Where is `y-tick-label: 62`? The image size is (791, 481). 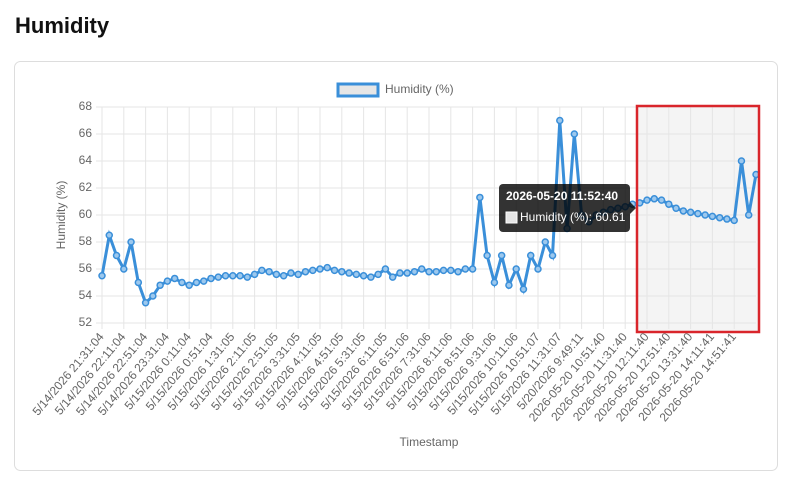 y-tick-label: 62 is located at coordinates (86, 187).